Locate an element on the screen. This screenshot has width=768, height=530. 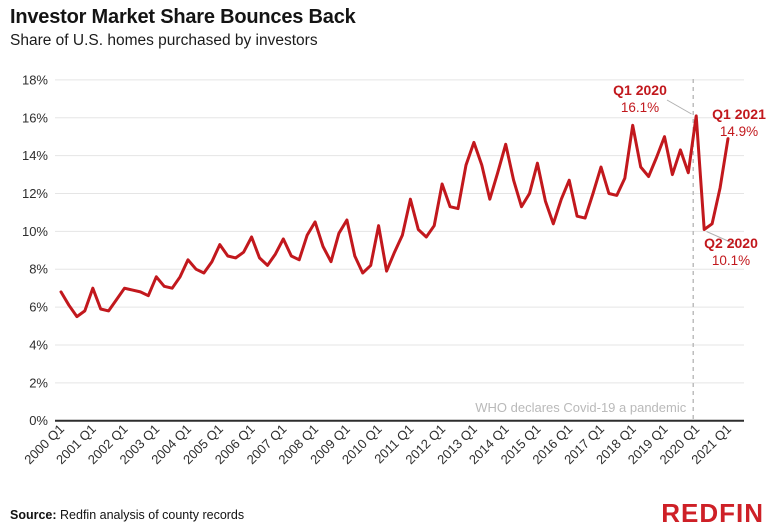
source-text: Redfin analysis of county records is located at coordinates (150, 515).